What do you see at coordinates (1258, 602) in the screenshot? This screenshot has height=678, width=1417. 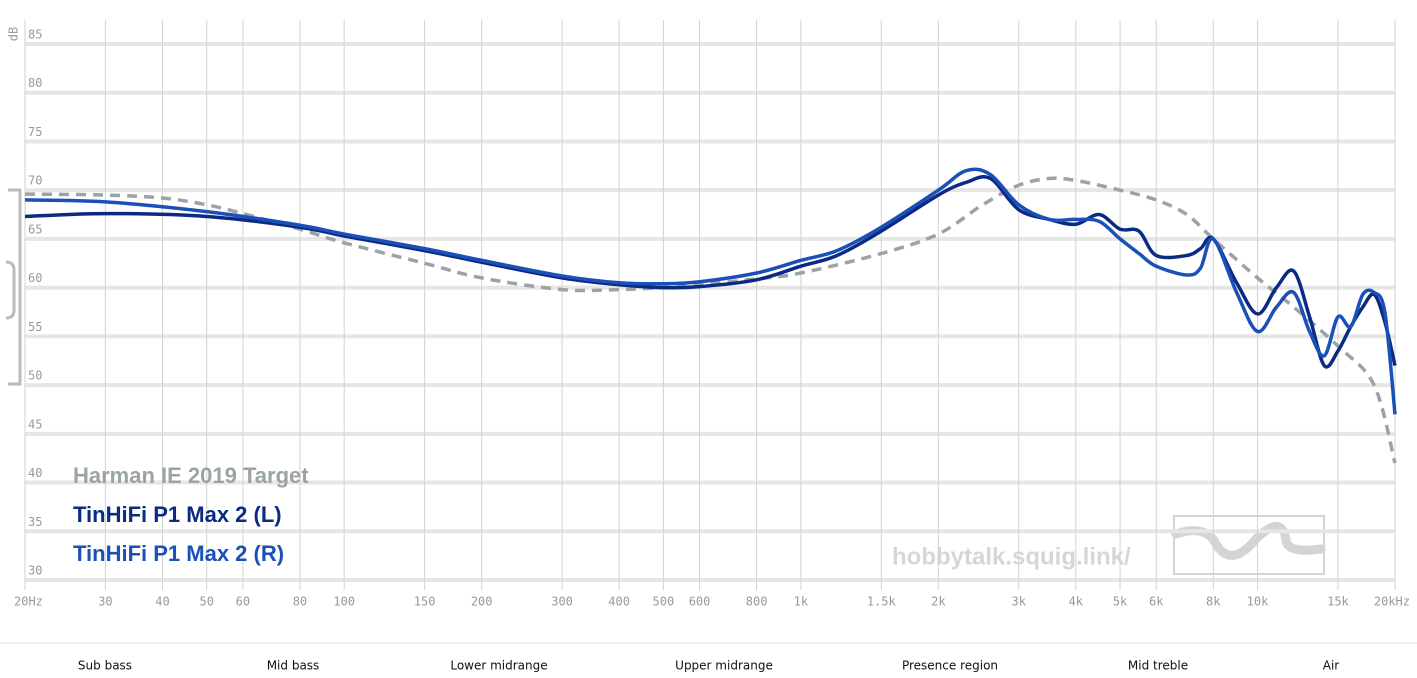 I see `x-tick-label: 10k` at bounding box center [1258, 602].